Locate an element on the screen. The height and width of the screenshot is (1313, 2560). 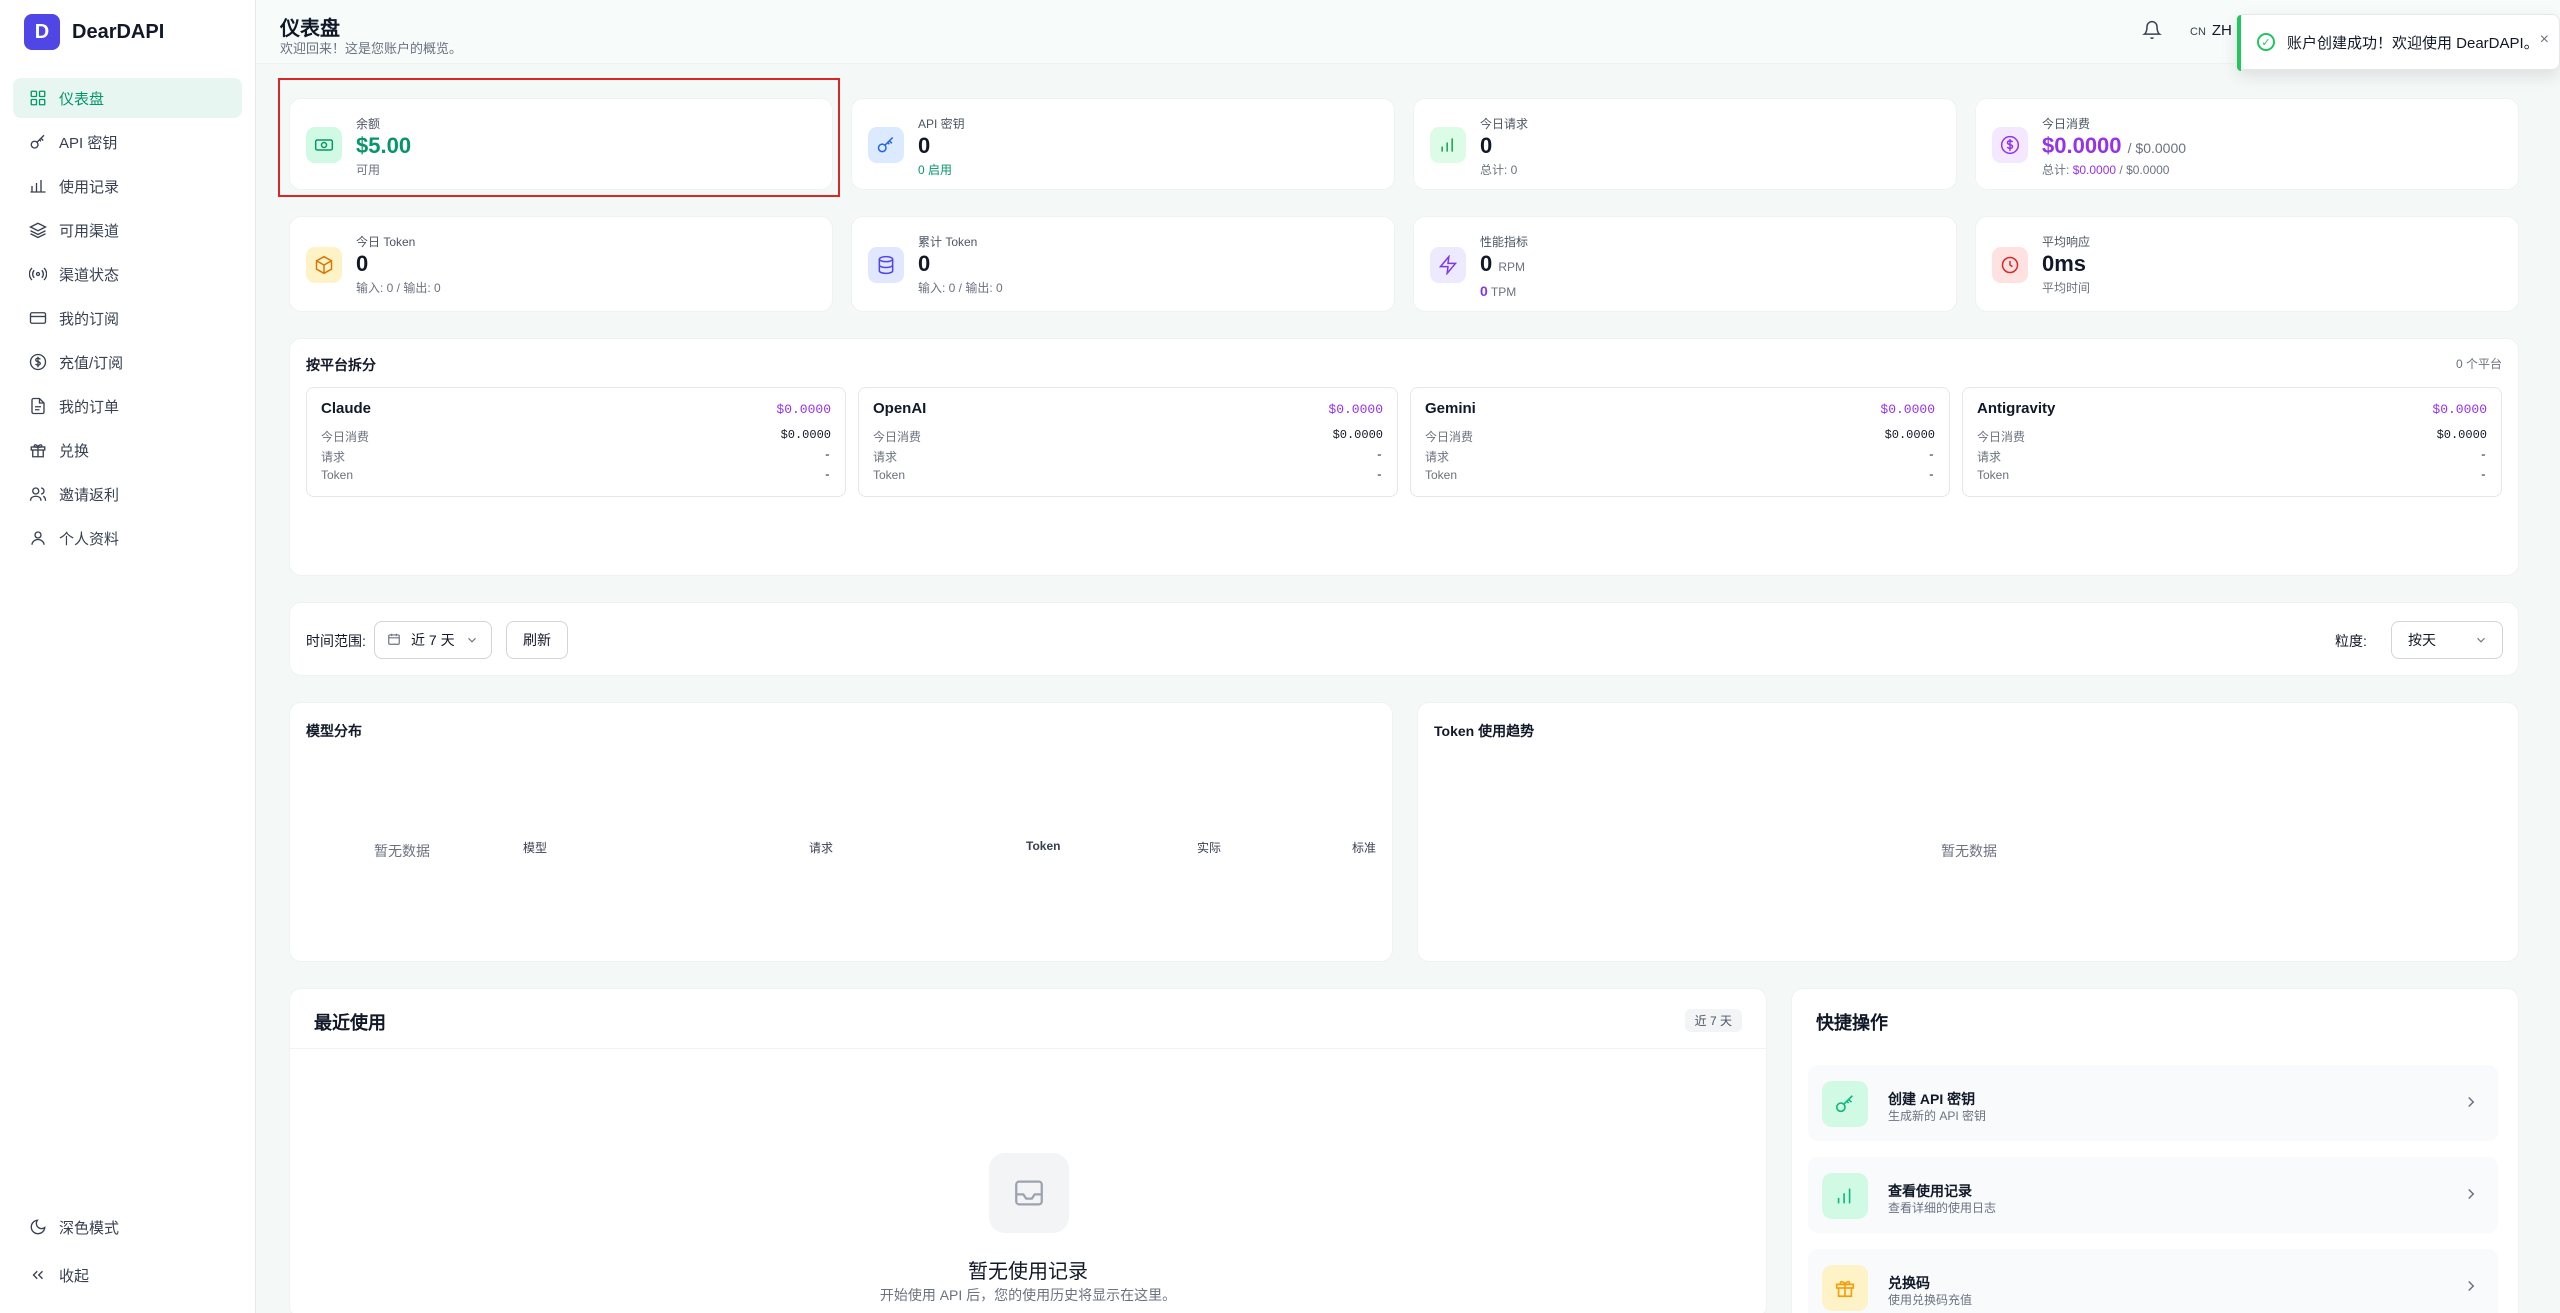
platform-count: 0 个平台 is located at coordinates (2478, 364).